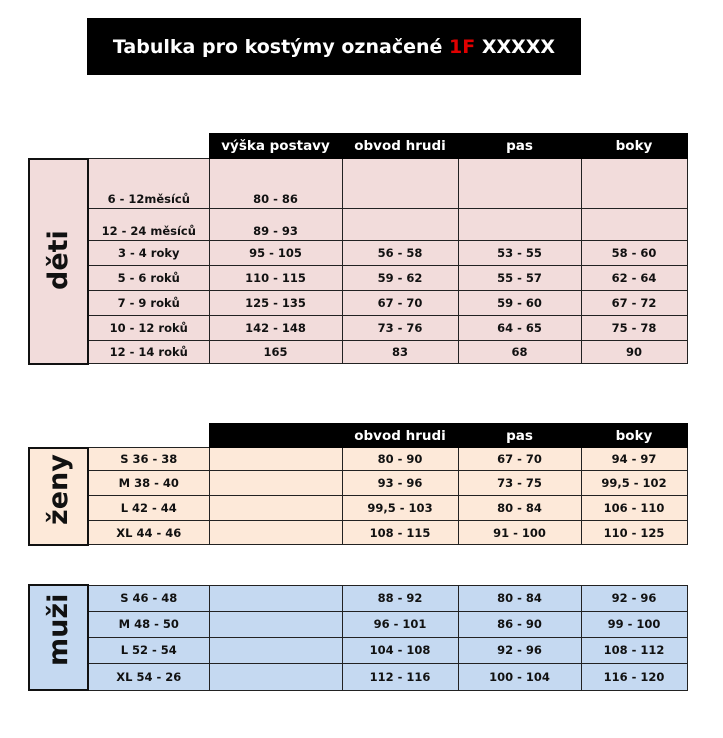 The width and height of the screenshot is (723, 738). I want to click on chest-cell: 99,5 - 103, so click(400, 508).